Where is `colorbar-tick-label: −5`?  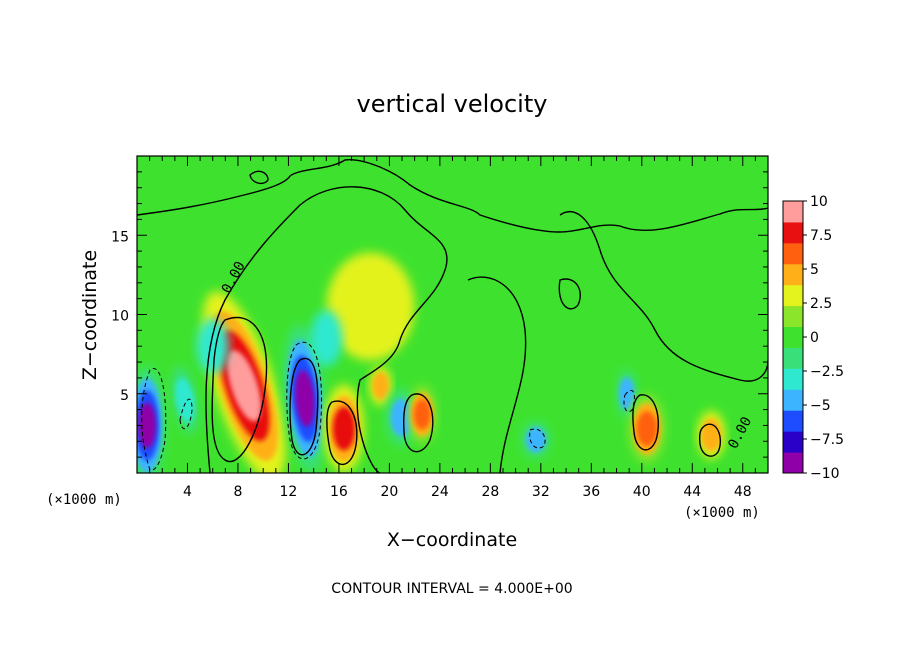 colorbar-tick-label: −5 is located at coordinates (820, 406).